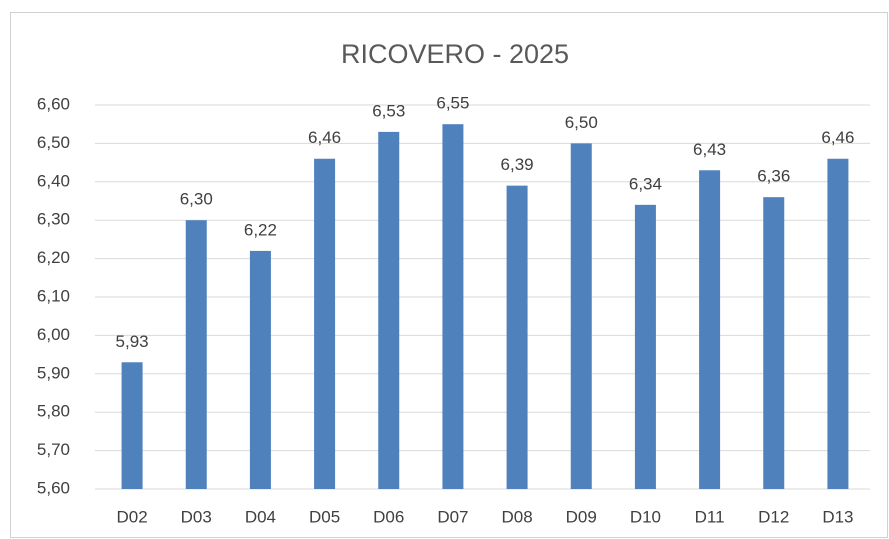 The height and width of the screenshot is (539, 889). I want to click on x-tick-label: D02, so click(131, 516).